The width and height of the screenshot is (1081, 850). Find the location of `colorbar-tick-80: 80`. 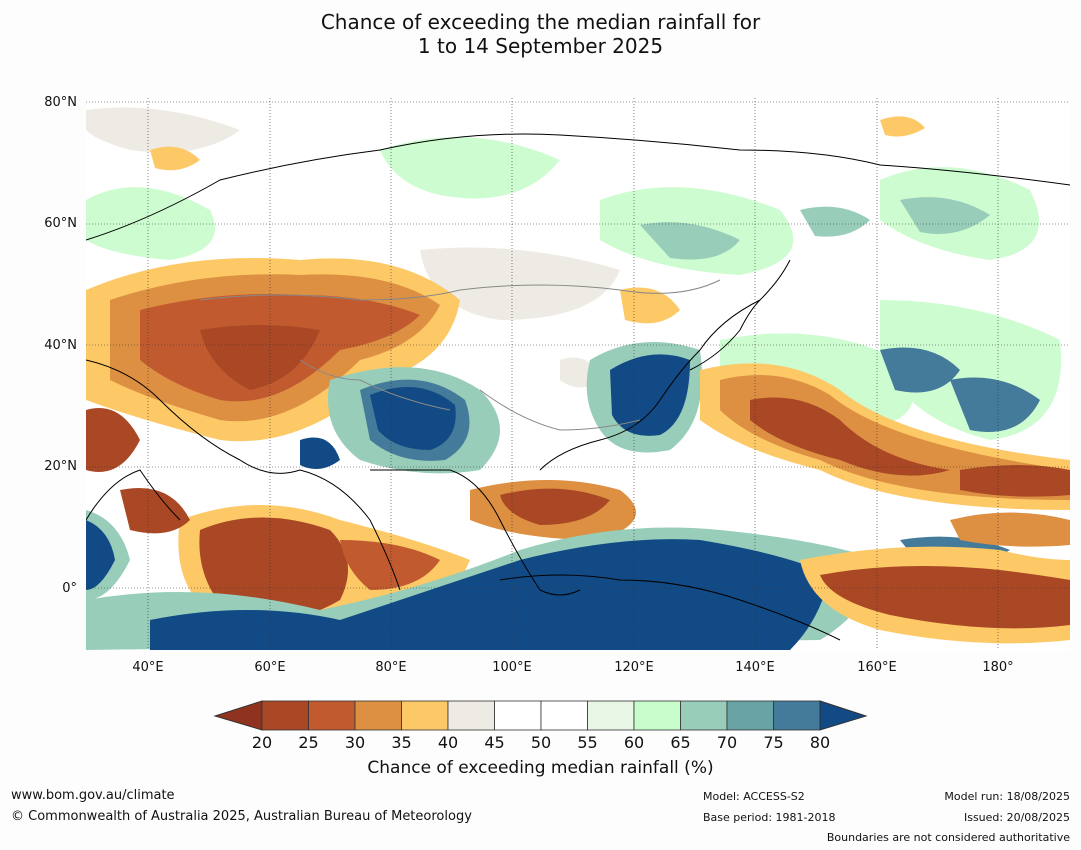

colorbar-tick-80: 80 is located at coordinates (820, 742).